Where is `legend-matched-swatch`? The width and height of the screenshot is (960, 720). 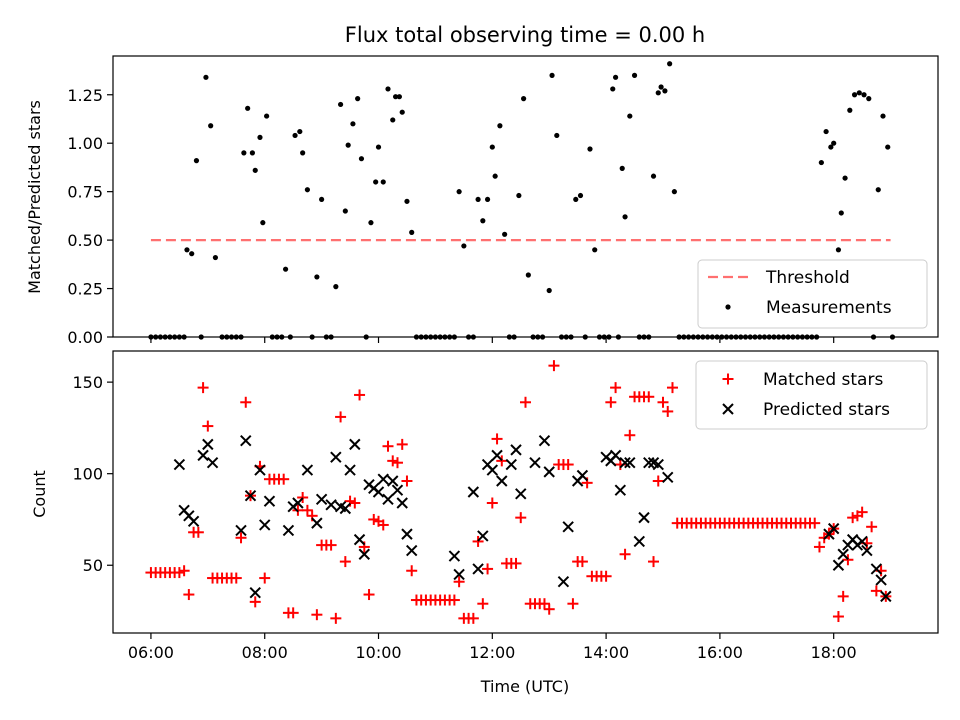
legend-matched-swatch is located at coordinates (728, 379).